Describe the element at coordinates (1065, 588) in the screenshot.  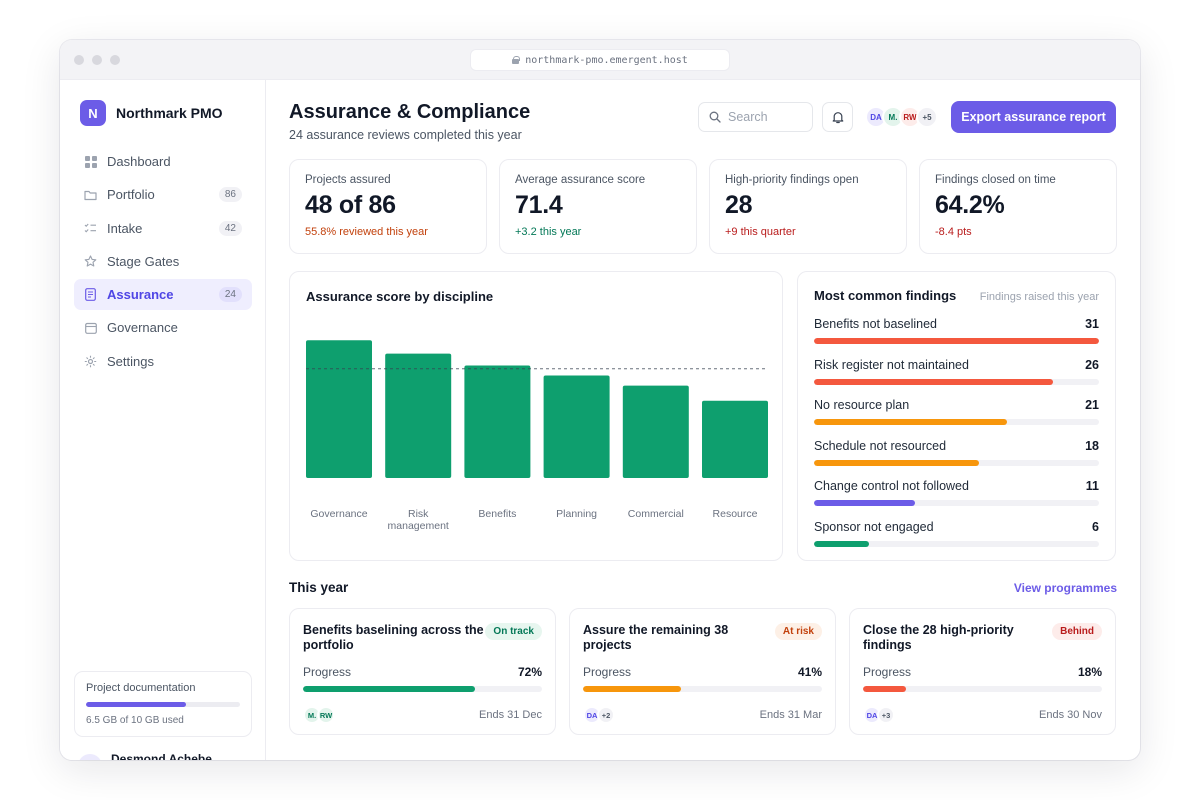
I see `view-programmes-link: View programmes` at that location.